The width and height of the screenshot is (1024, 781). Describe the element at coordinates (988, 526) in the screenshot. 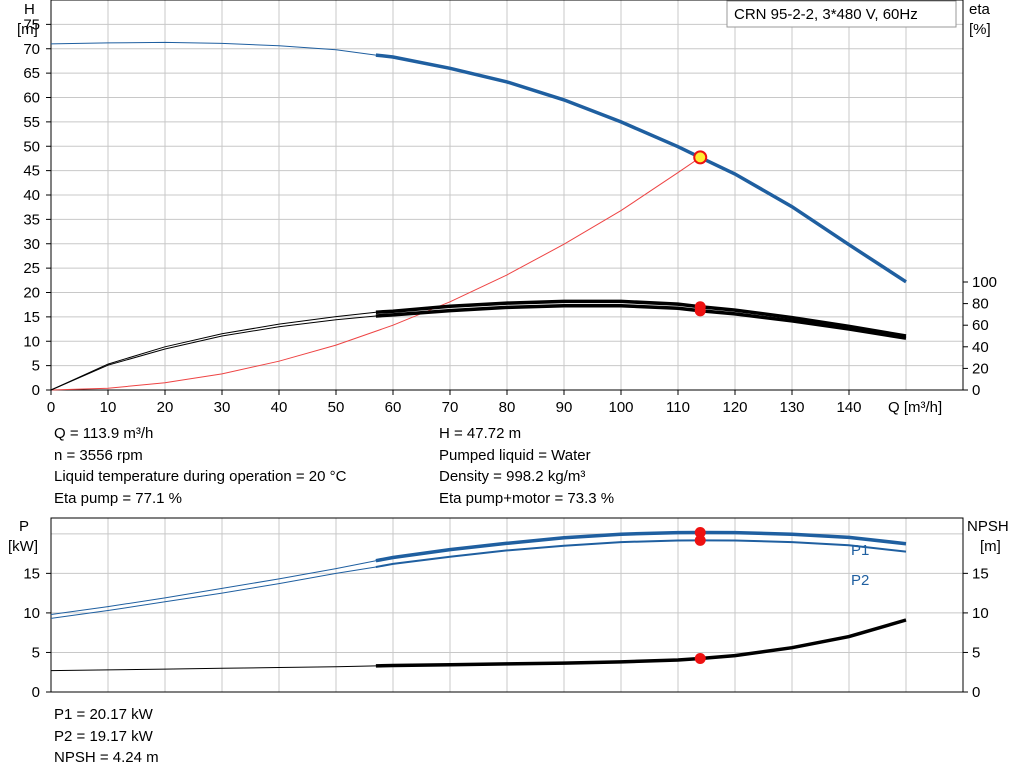

I see `lower-y2-axis-label: NPSH` at that location.